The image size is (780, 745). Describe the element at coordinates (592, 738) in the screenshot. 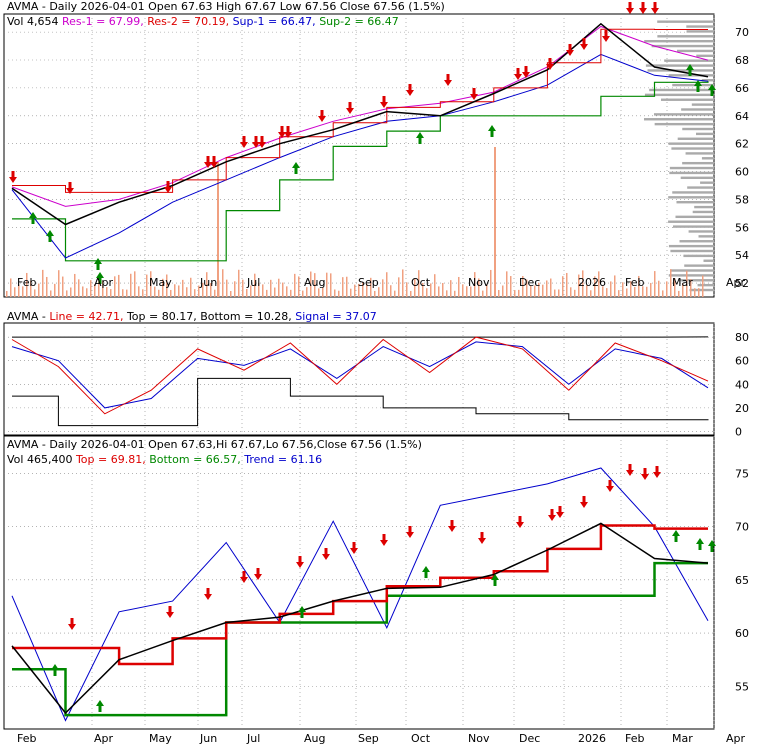

I see `x-tick-label: 2026` at that location.